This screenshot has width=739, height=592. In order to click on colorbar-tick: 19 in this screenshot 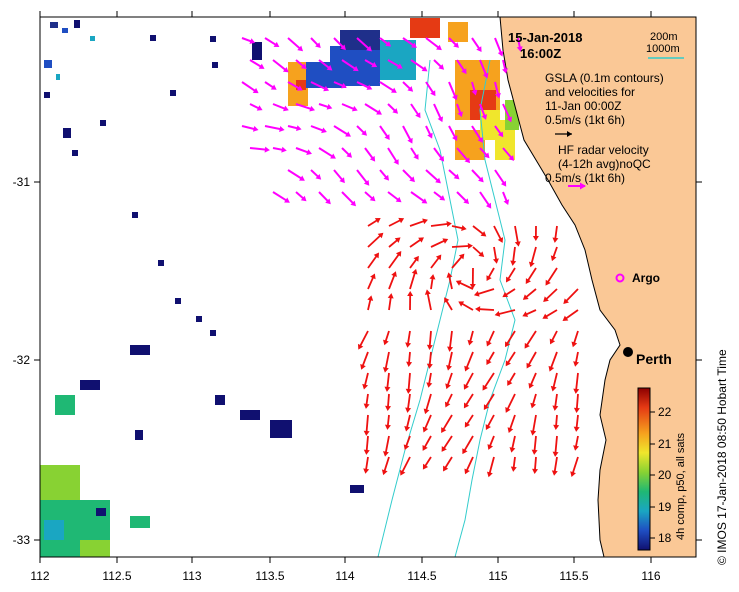, I will do `click(665, 507)`.